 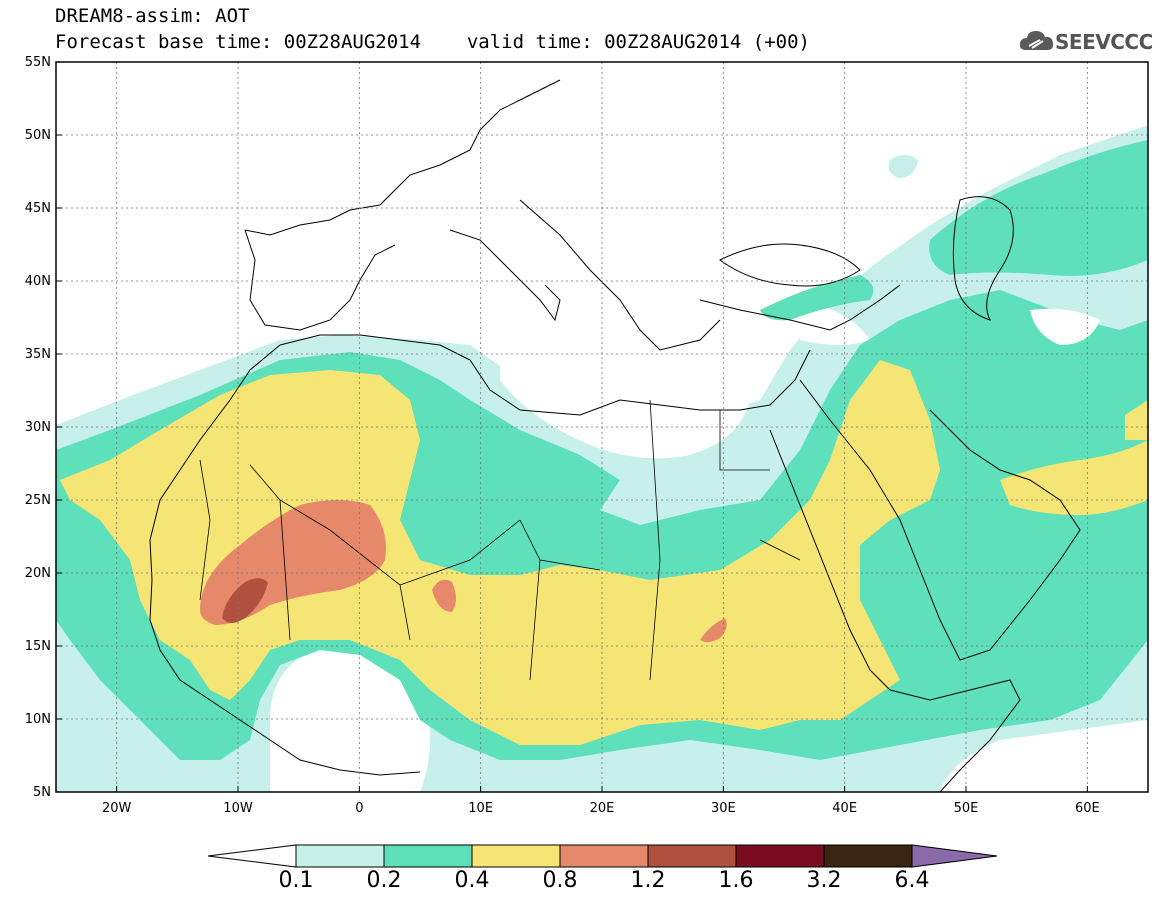 What do you see at coordinates (966, 808) in the screenshot?
I see `lon-tick-label: 50E` at bounding box center [966, 808].